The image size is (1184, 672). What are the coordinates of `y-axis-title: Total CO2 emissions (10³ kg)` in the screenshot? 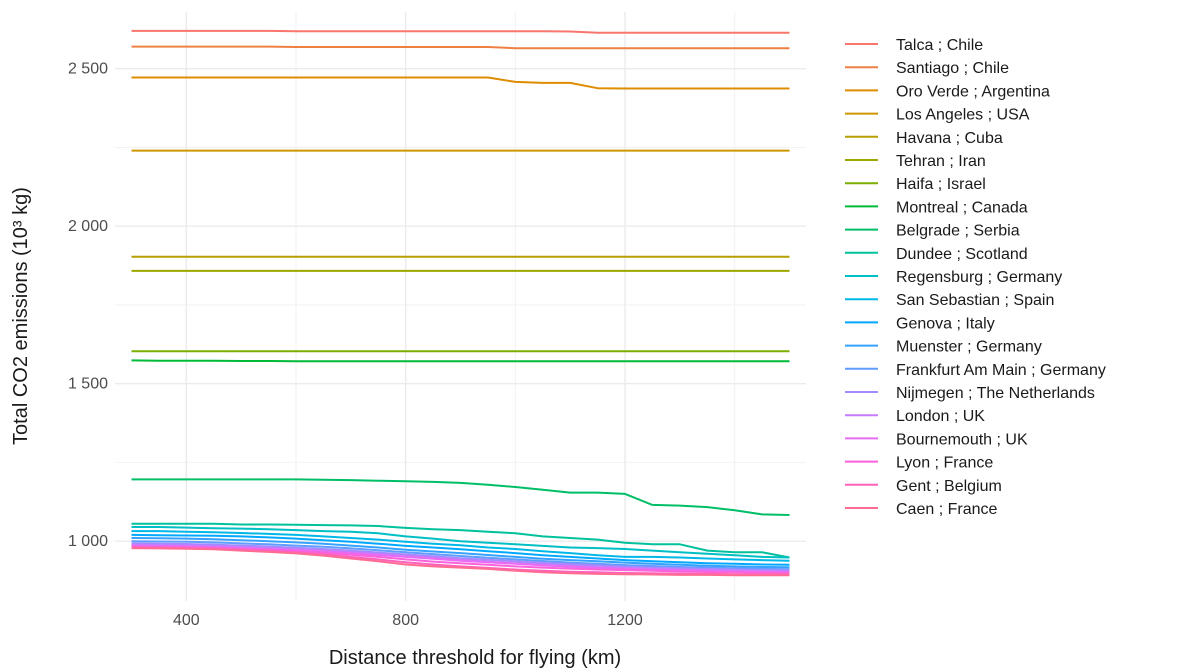 It's located at (21, 316).